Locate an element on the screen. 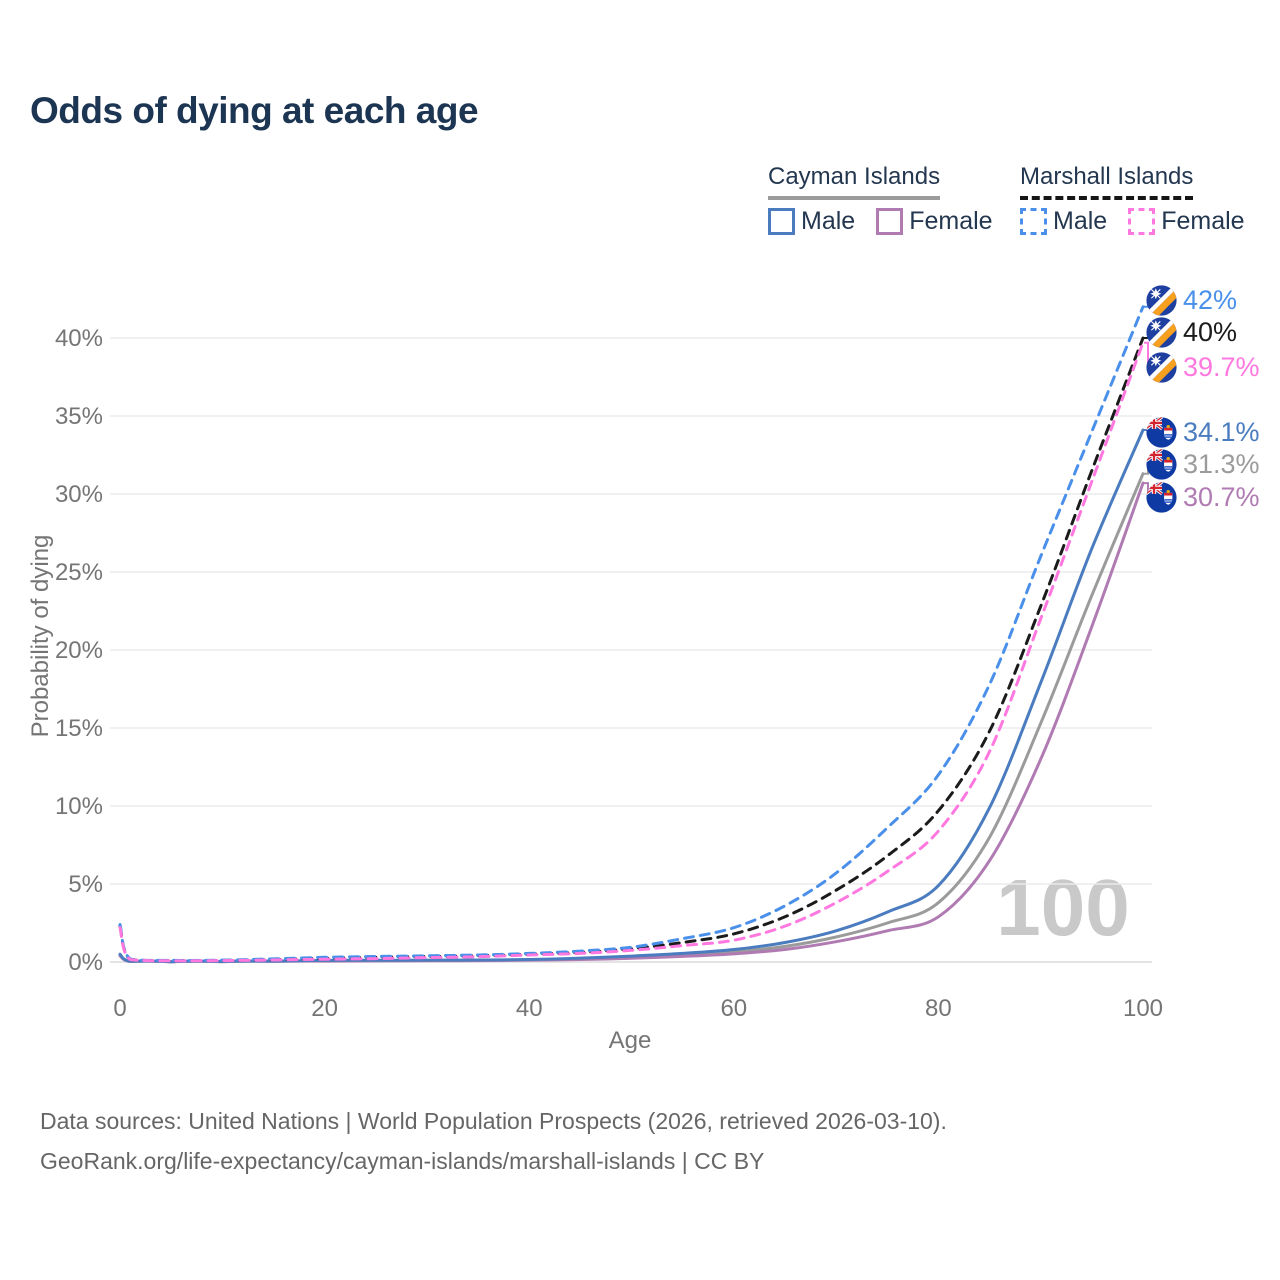  legend-group-marshall-islands: Marshall Islands Male Female is located at coordinates (1132, 199).